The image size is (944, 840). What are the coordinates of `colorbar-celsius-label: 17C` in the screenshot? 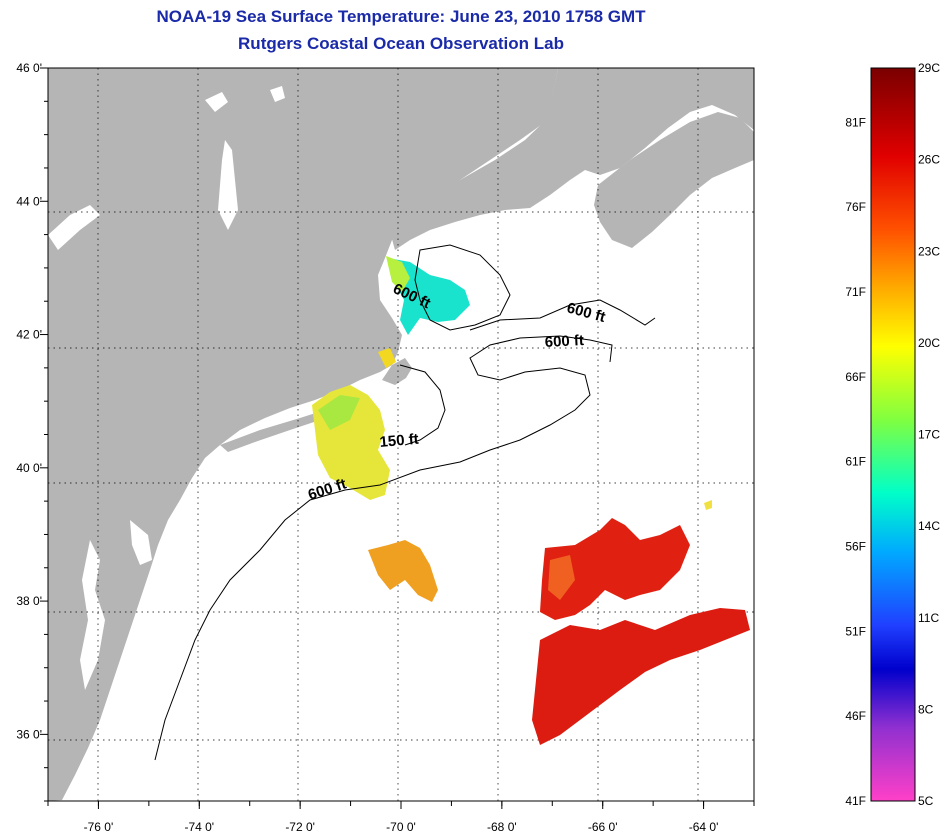 It's located at (929, 435).